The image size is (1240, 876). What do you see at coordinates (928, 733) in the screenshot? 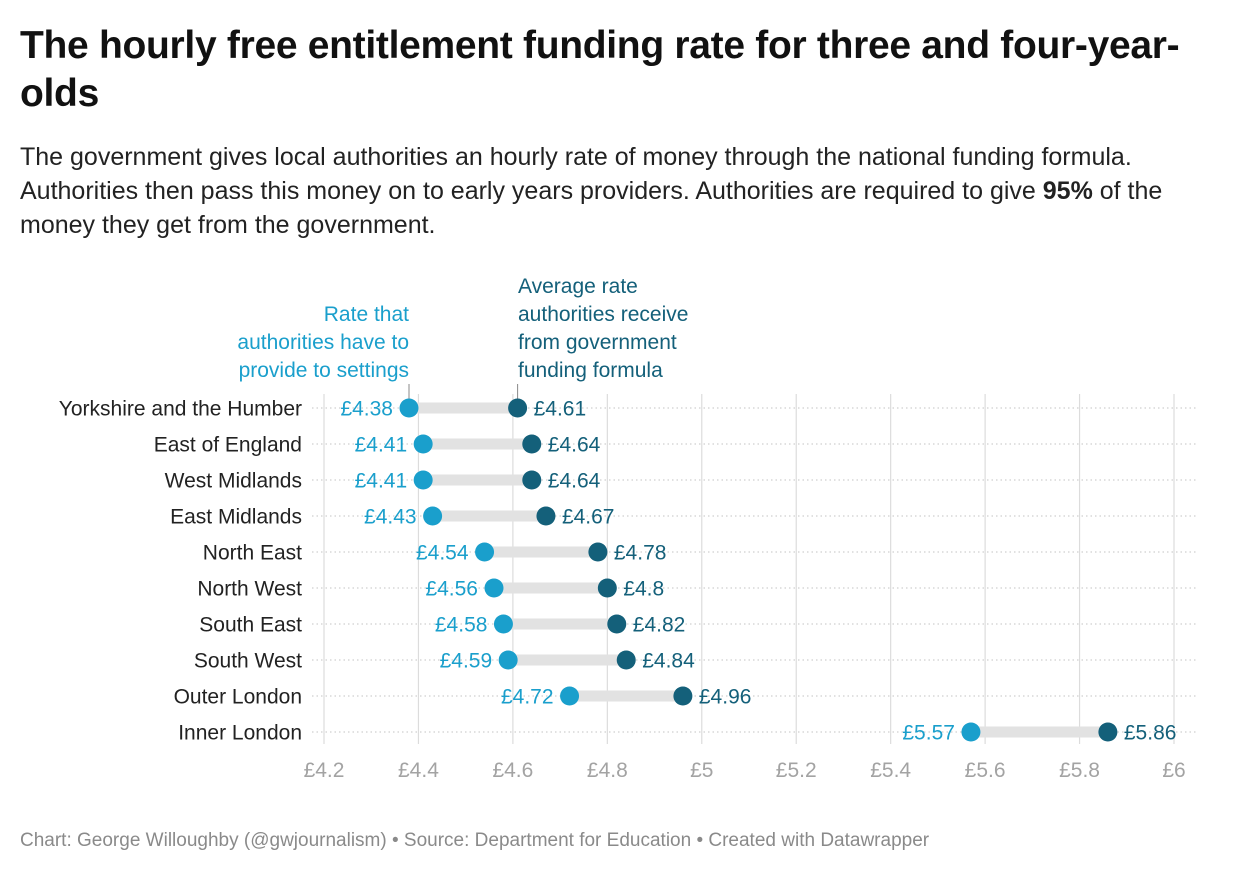
I see `provided-value-label: £5.57` at bounding box center [928, 733].